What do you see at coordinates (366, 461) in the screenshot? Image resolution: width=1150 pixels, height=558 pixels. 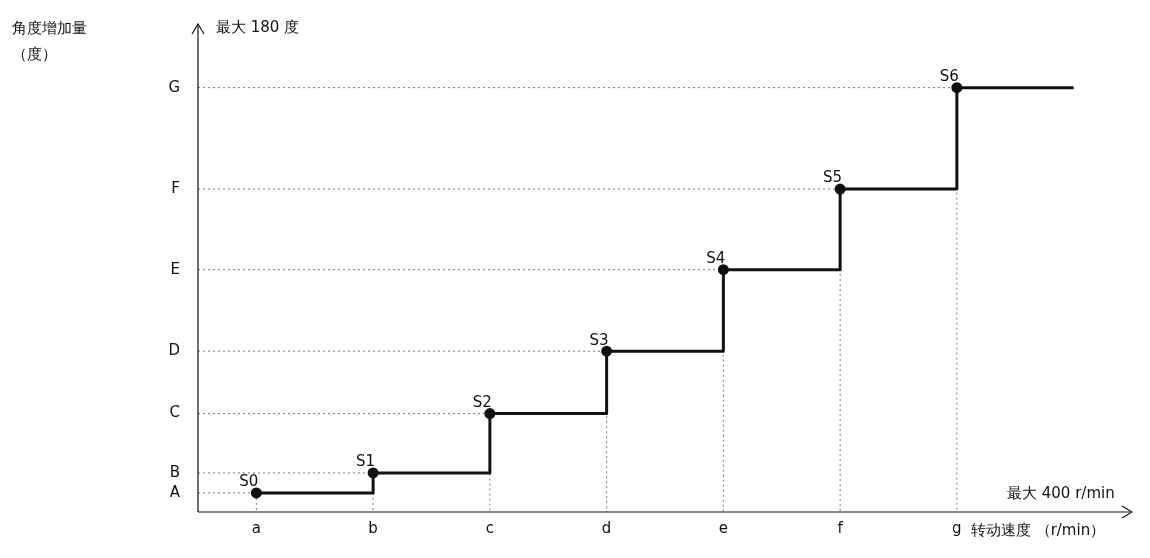 I see `annotation: S1` at bounding box center [366, 461].